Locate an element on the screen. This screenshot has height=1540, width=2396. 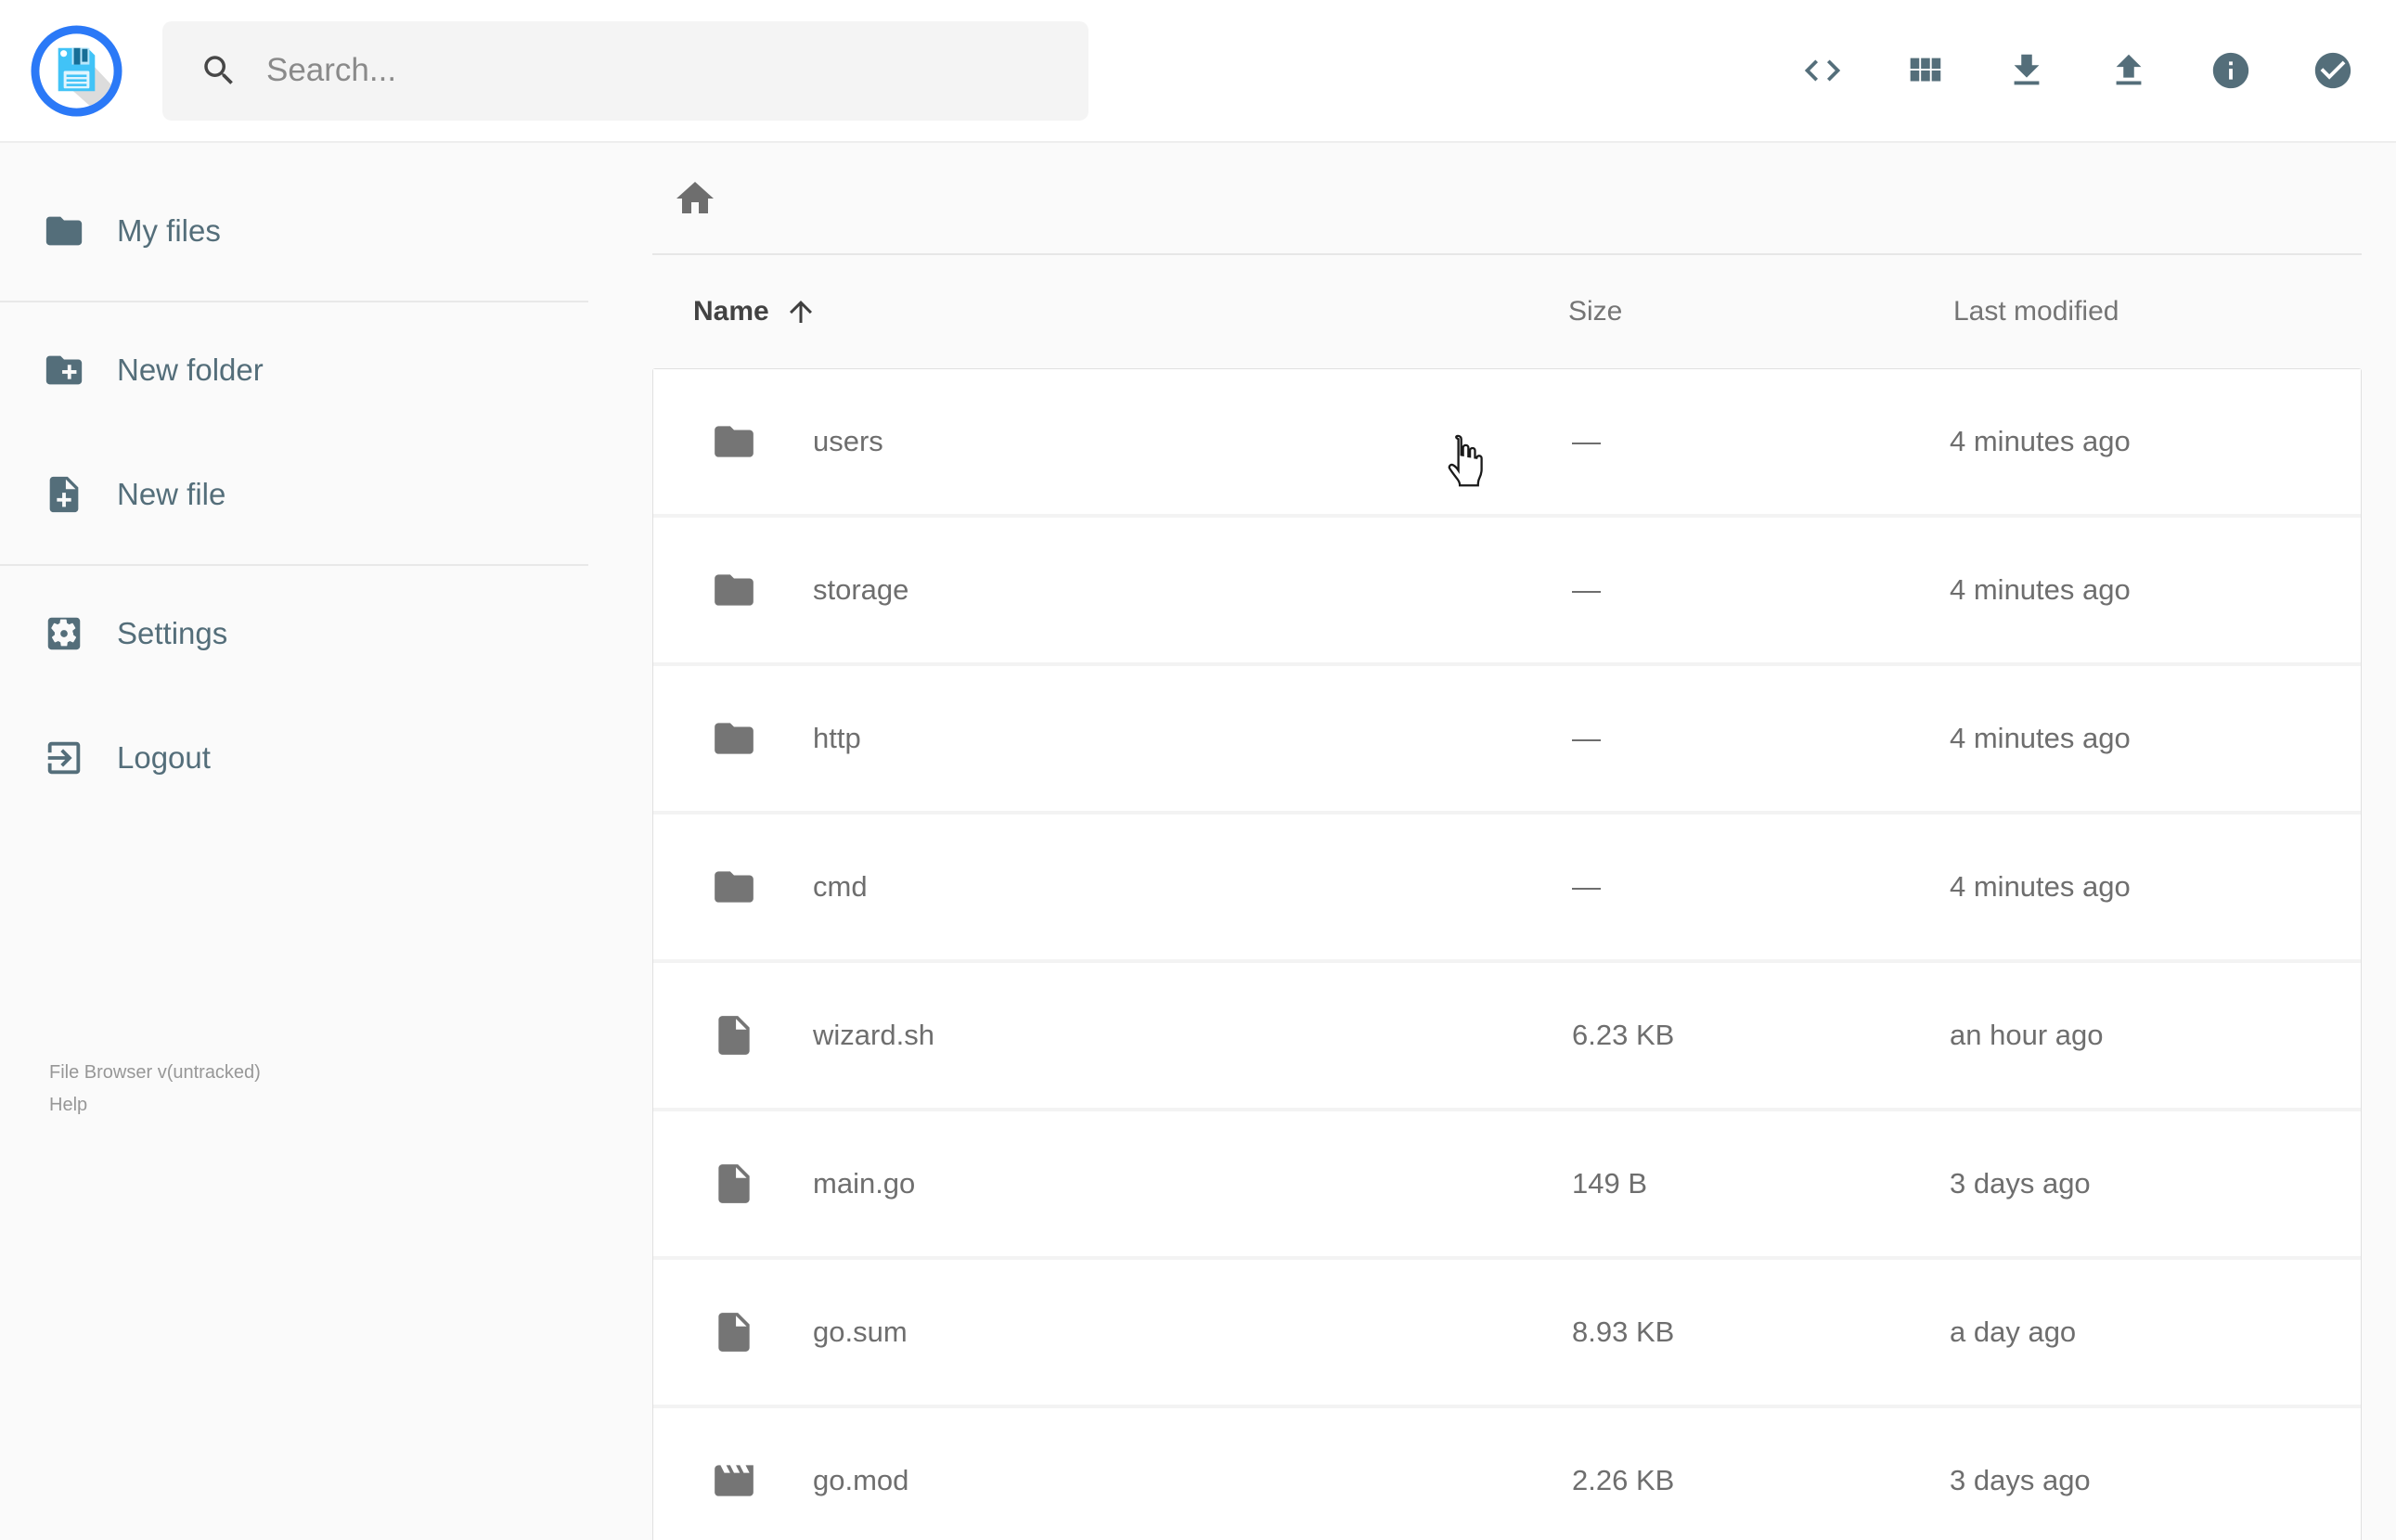
file-name: cmd is located at coordinates (840, 887).